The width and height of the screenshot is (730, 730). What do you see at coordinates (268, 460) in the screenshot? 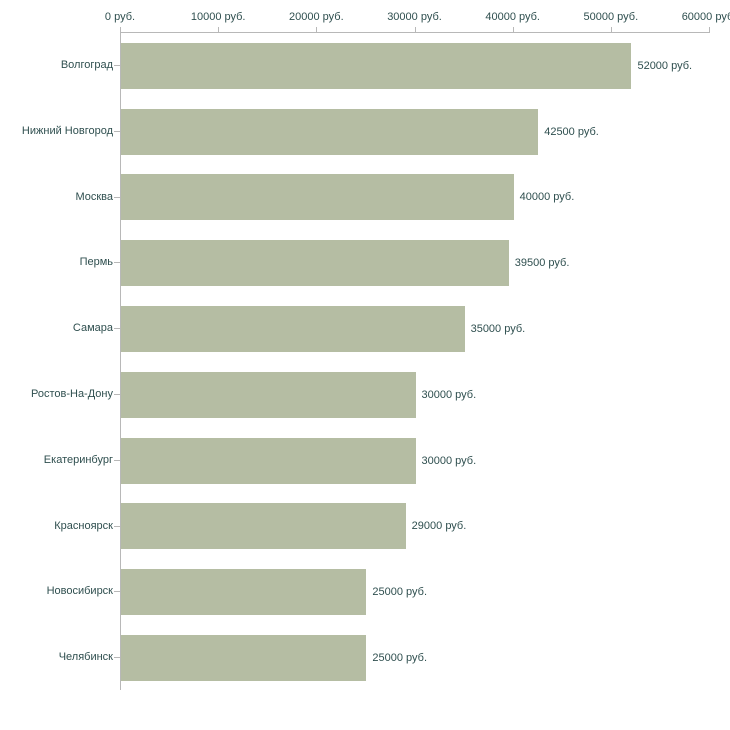
I see `bar-Екатеринбург` at bounding box center [268, 460].